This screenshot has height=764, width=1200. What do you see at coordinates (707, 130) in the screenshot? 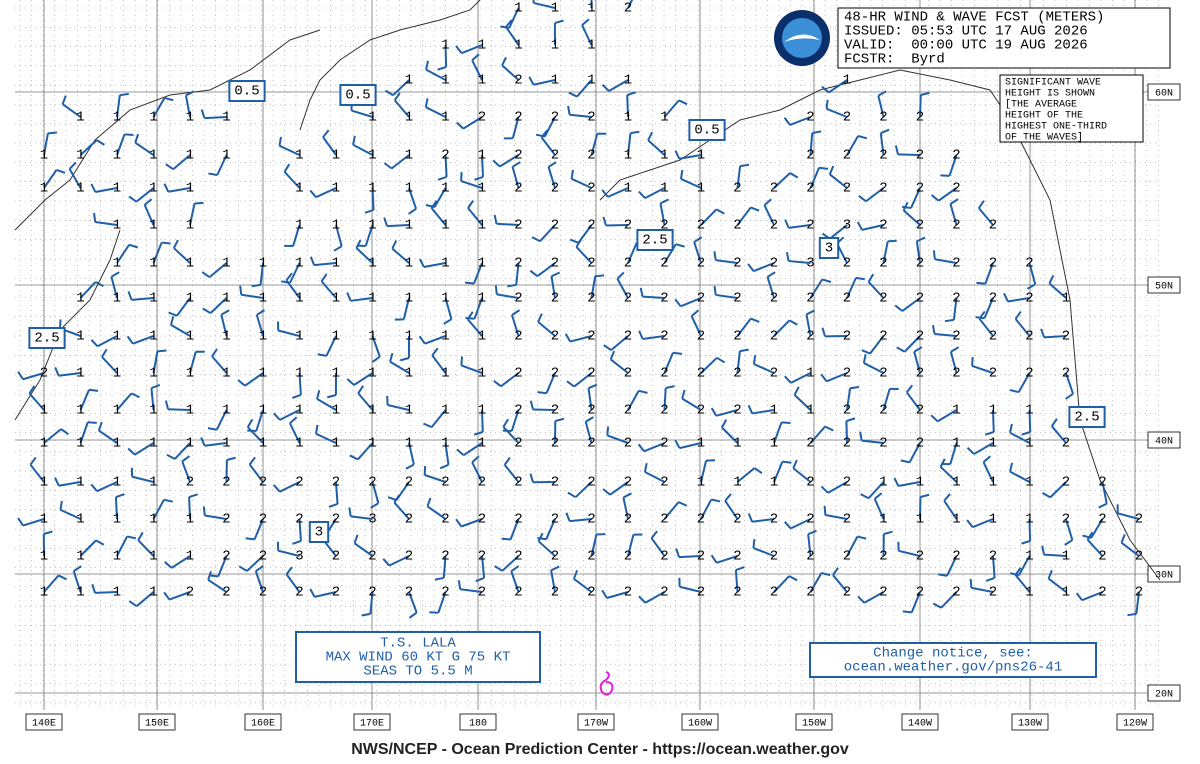
I see `highlight-box` at bounding box center [707, 130].